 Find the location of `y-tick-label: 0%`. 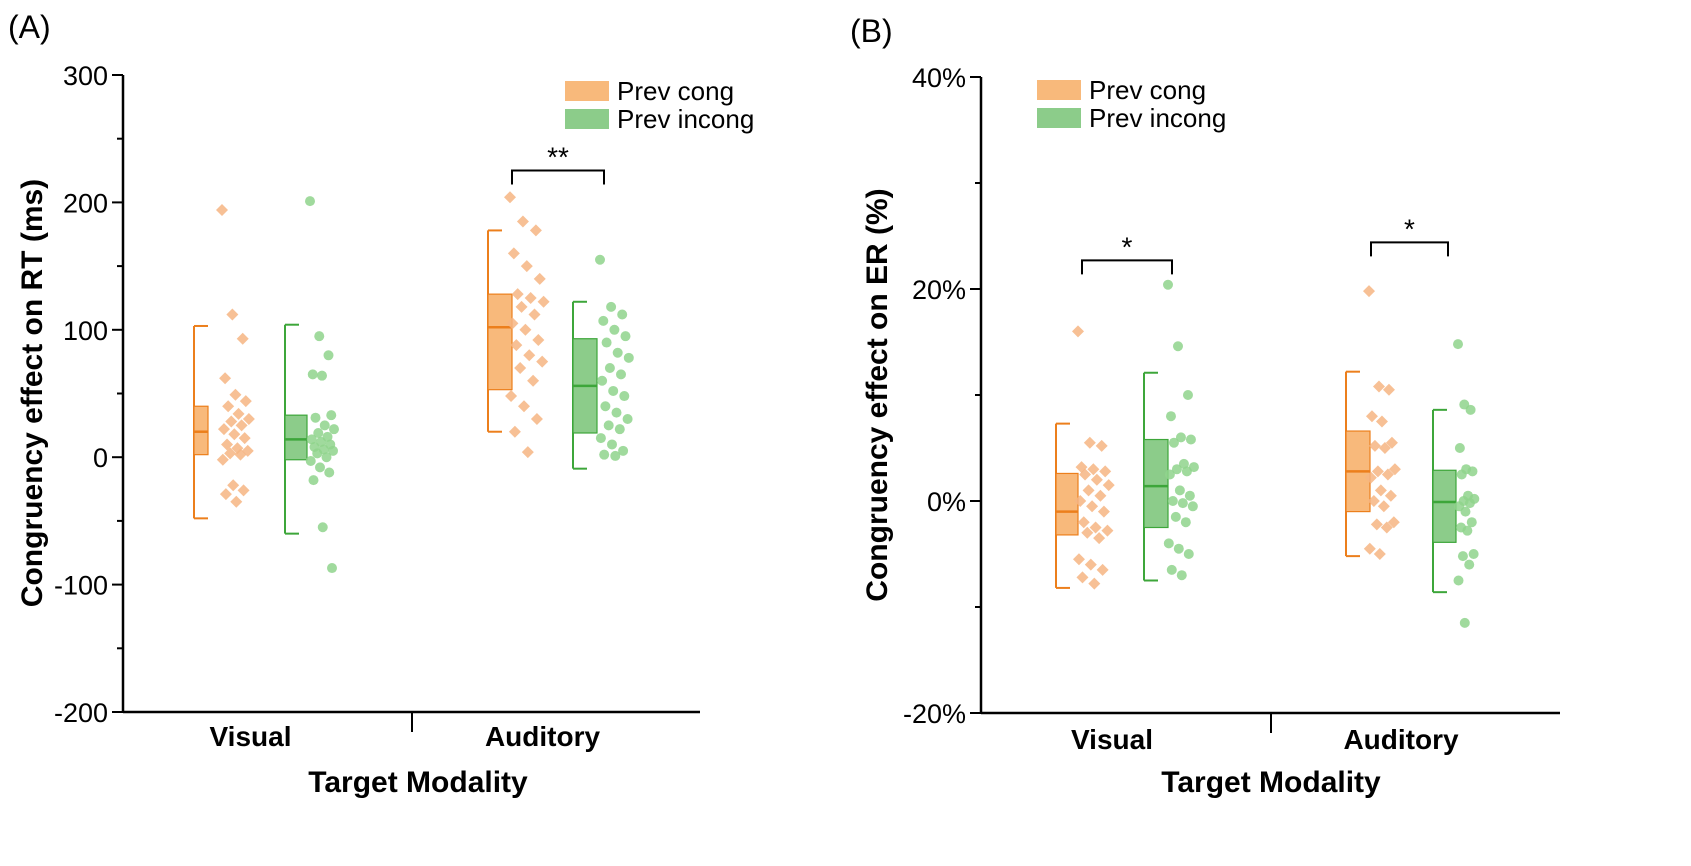

y-tick-label: 0% is located at coordinates (946, 502).